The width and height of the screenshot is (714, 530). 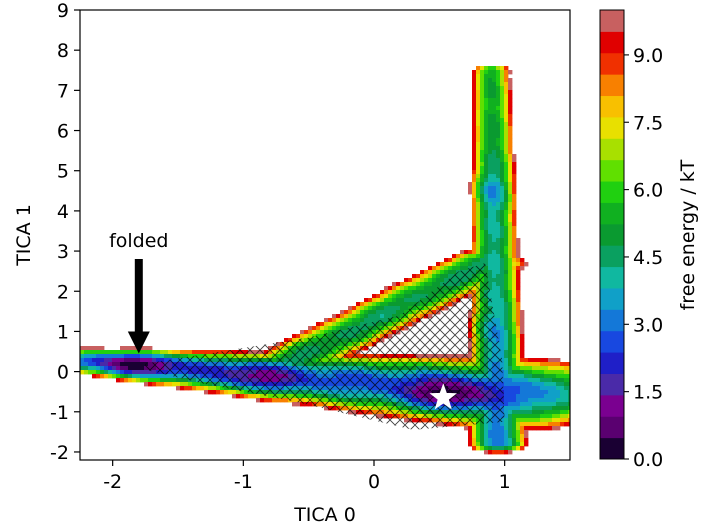 What do you see at coordinates (138, 306) in the screenshot?
I see `annotation-arrow` at bounding box center [138, 306].